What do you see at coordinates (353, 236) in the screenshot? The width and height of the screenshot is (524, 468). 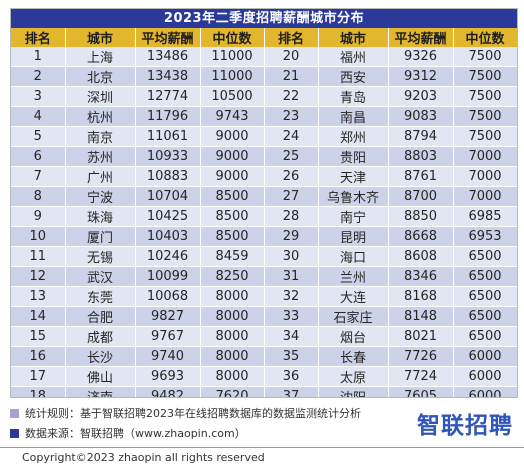 I see `right-city-cell: 昆明` at bounding box center [353, 236].